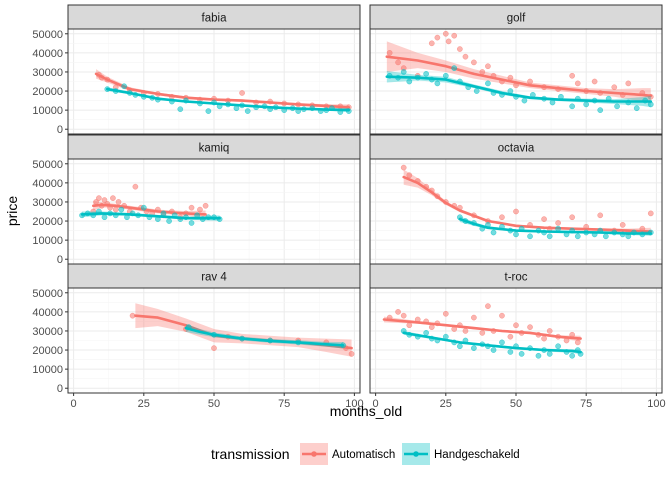 The image size is (672, 485). Describe the element at coordinates (214, 278) in the screenshot. I see `facet-strip-label: rav 4` at that location.